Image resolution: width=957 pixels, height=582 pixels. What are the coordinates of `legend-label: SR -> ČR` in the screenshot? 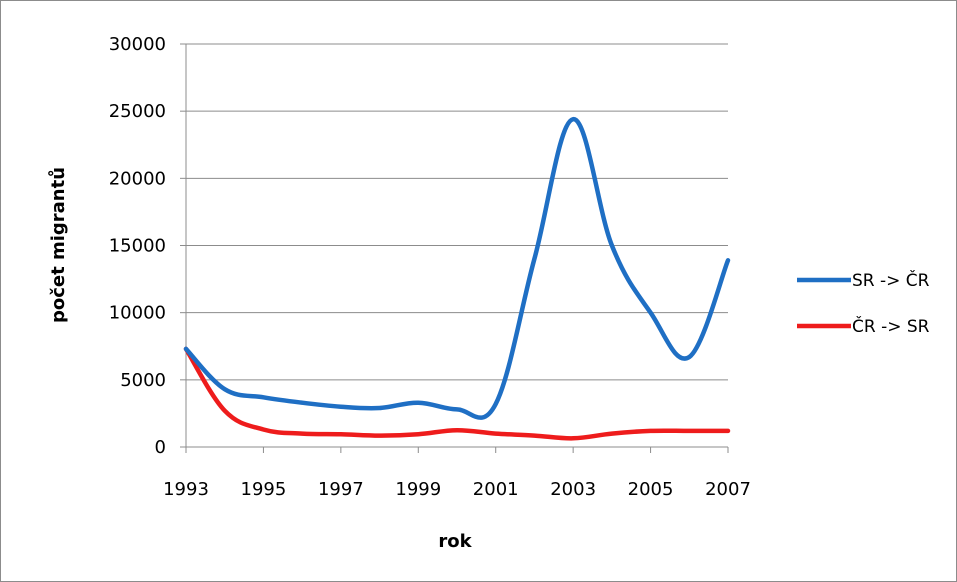 It's located at (891, 280).